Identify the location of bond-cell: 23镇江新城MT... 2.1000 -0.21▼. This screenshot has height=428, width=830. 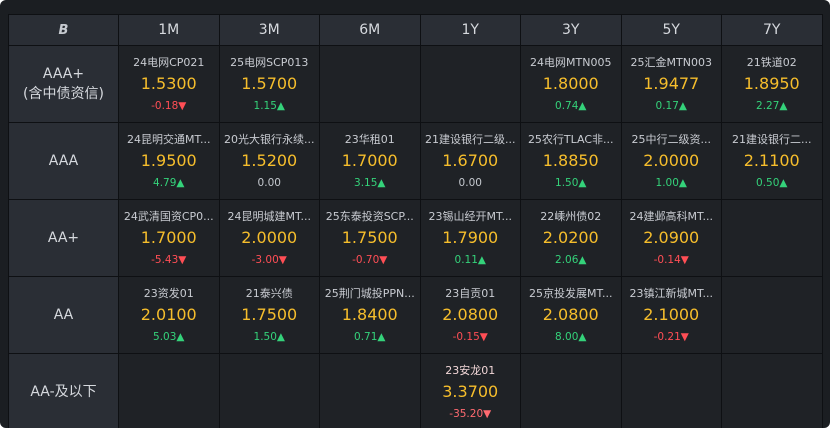
(671, 315).